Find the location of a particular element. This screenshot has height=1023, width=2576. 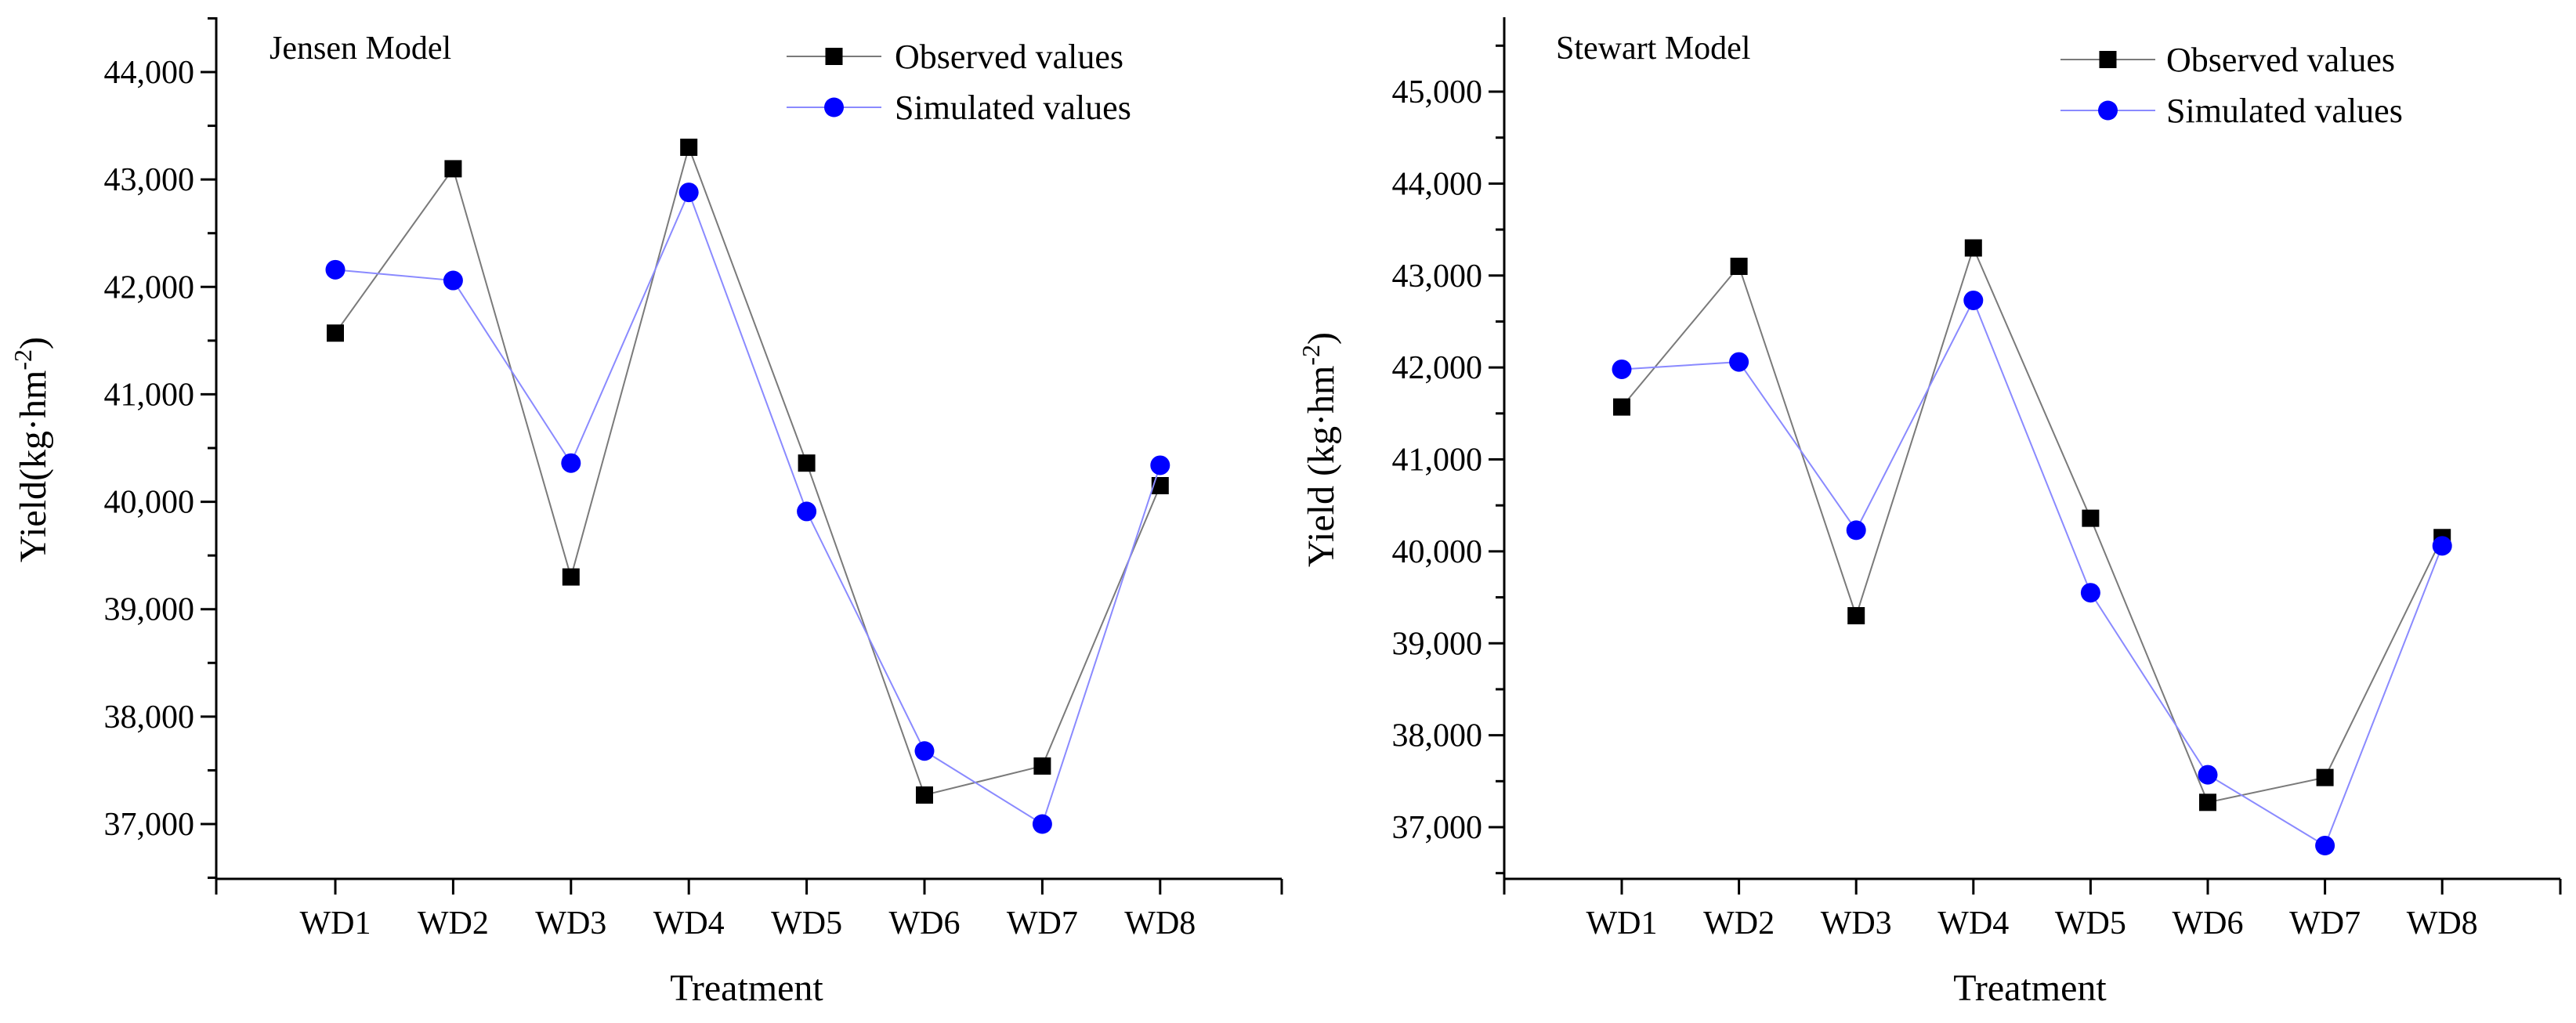

y-axis-title-main: Yield (kg·hm is located at coordinates (1321, 466).